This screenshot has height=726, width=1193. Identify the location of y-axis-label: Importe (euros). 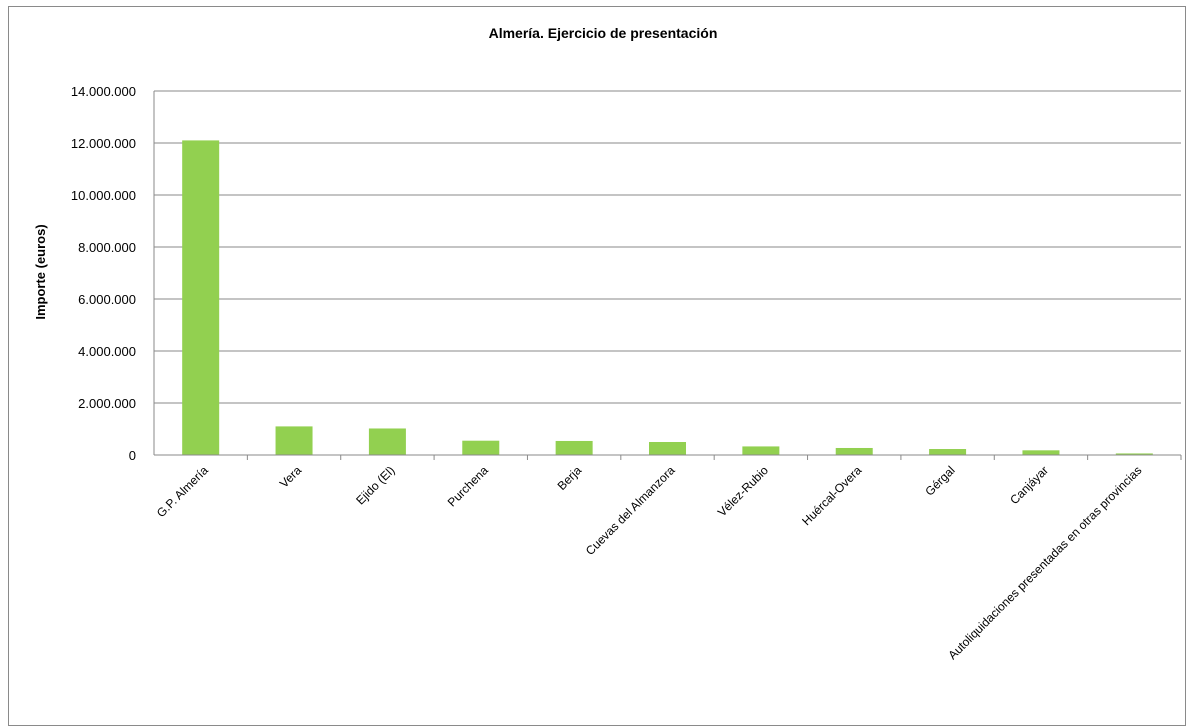
(40, 271).